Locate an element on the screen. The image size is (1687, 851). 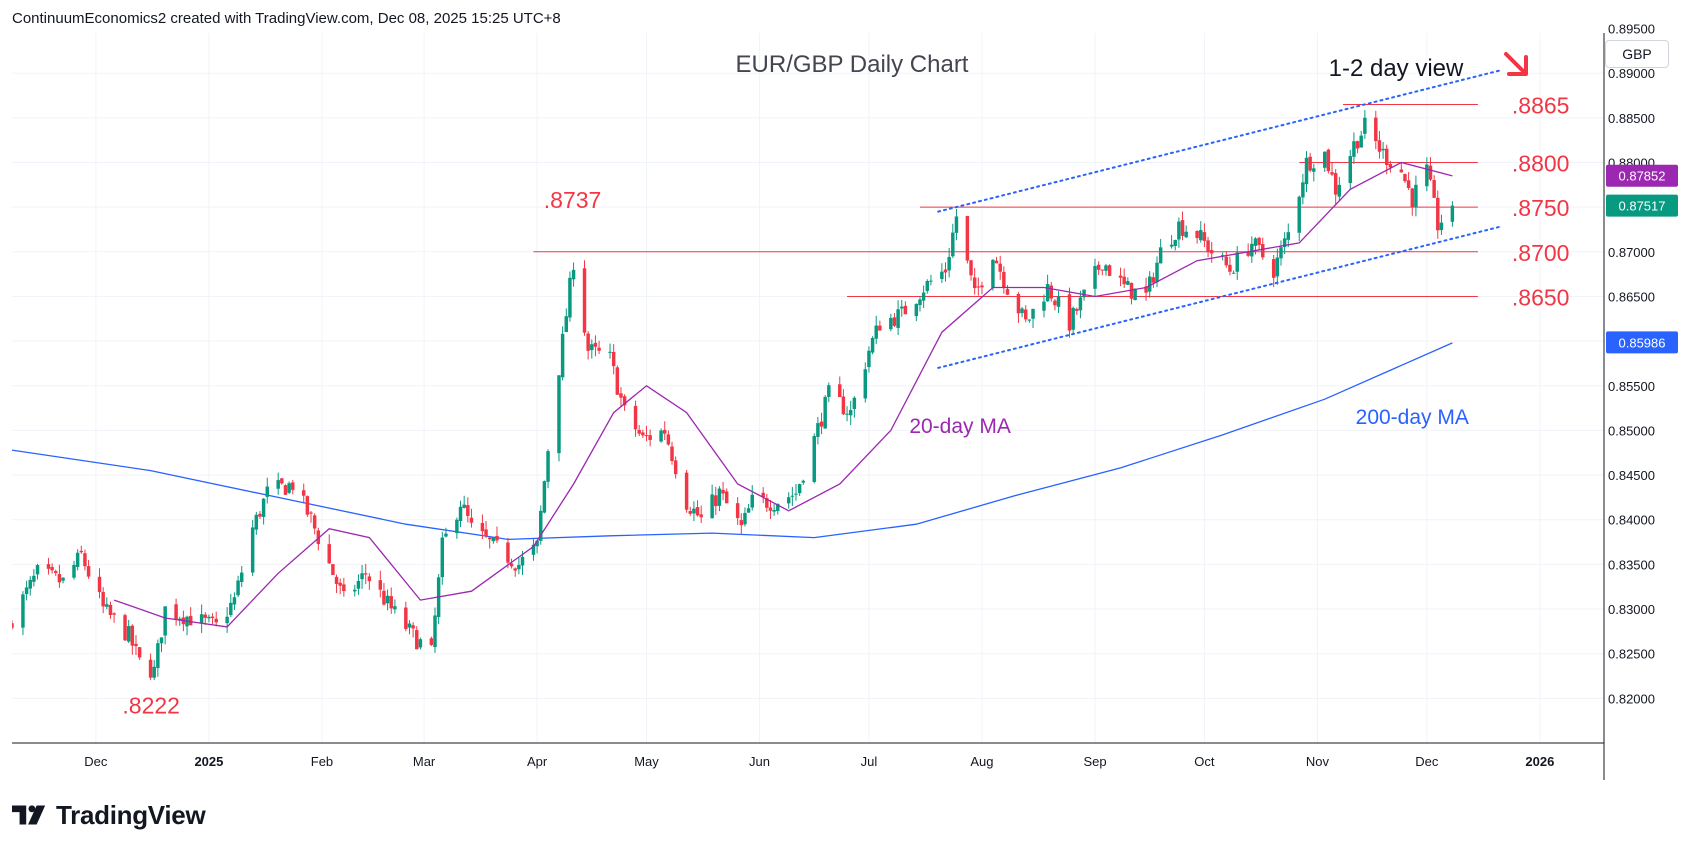
price-badge: 0.87852 is located at coordinates (1642, 175).